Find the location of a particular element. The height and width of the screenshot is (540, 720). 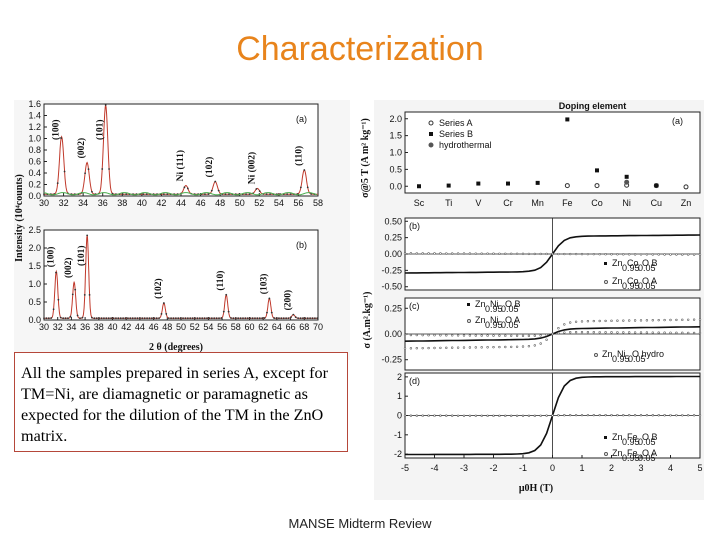

legend-label: O A is located at coordinates (512, 320).